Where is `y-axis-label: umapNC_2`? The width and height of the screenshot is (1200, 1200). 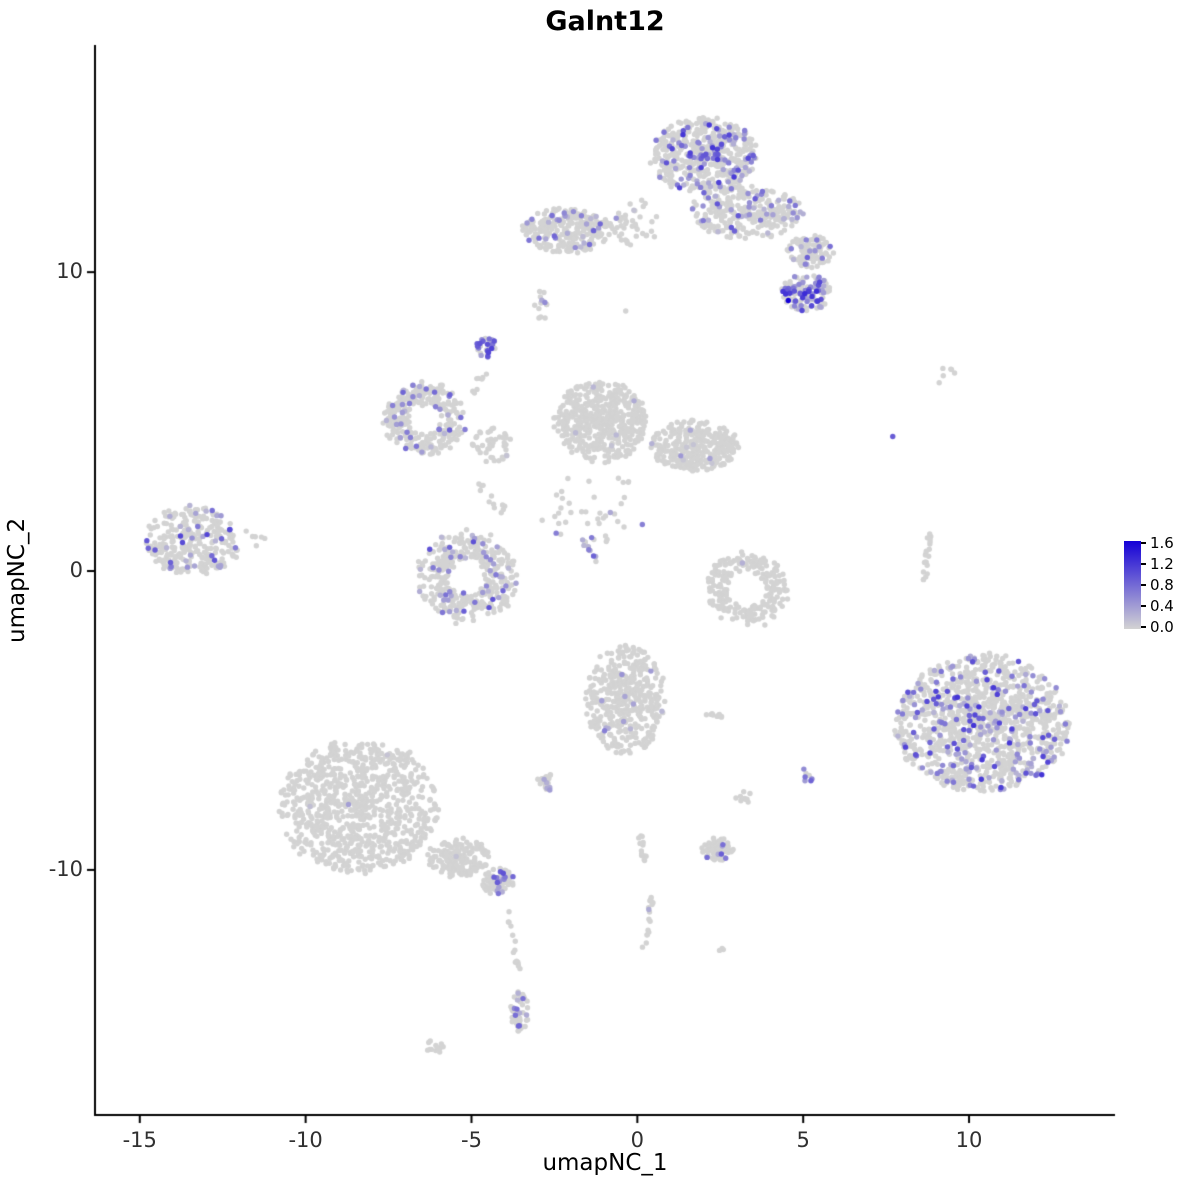 y-axis-label: umapNC_2 is located at coordinates (17, 580).